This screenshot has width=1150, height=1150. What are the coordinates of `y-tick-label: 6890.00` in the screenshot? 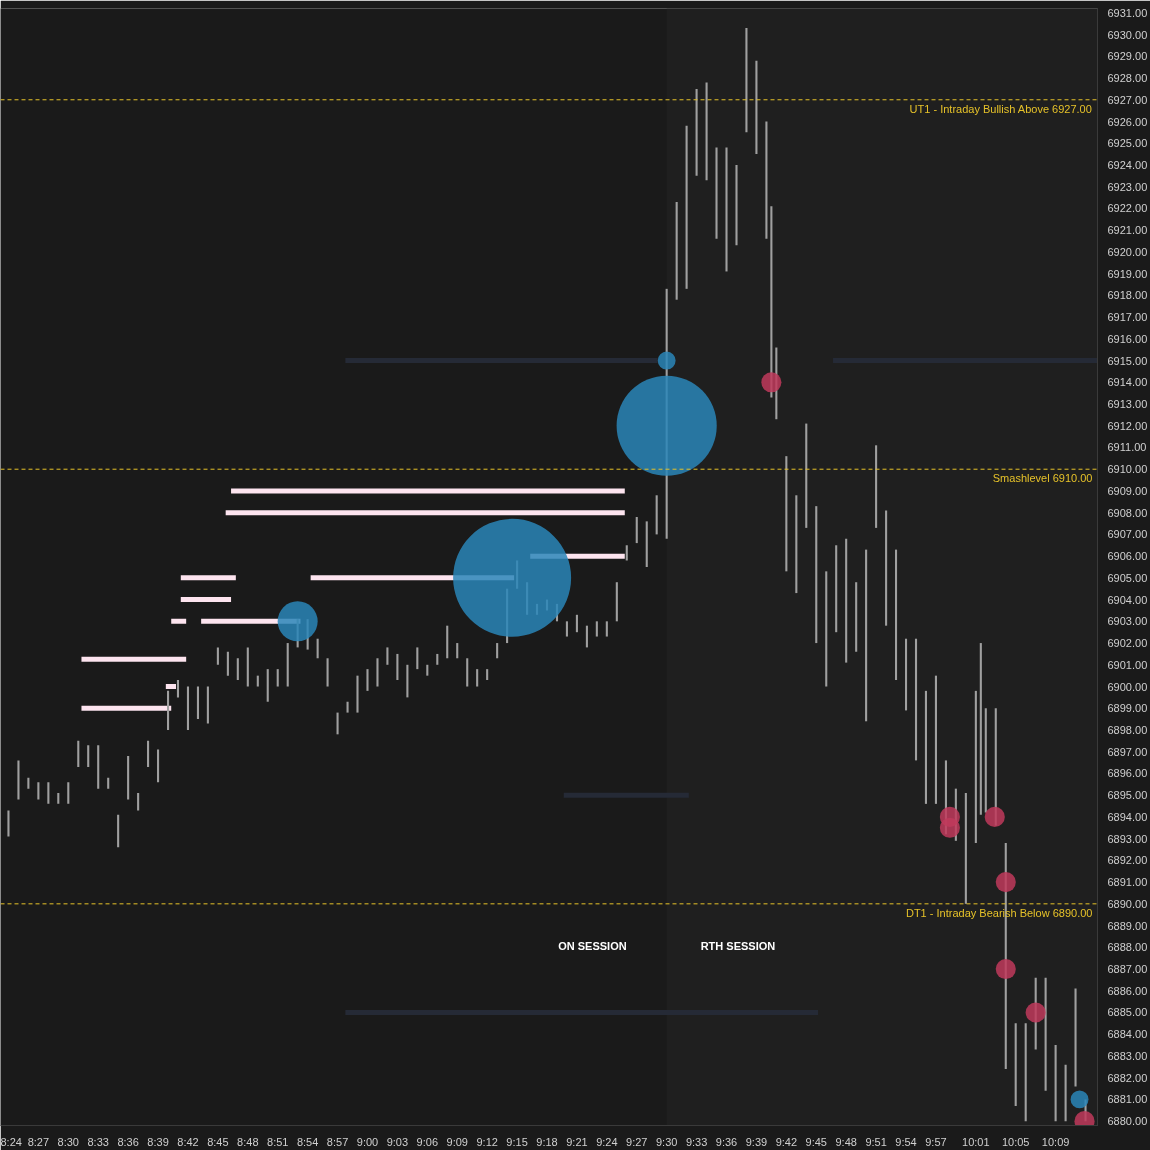 It's located at (1127, 903).